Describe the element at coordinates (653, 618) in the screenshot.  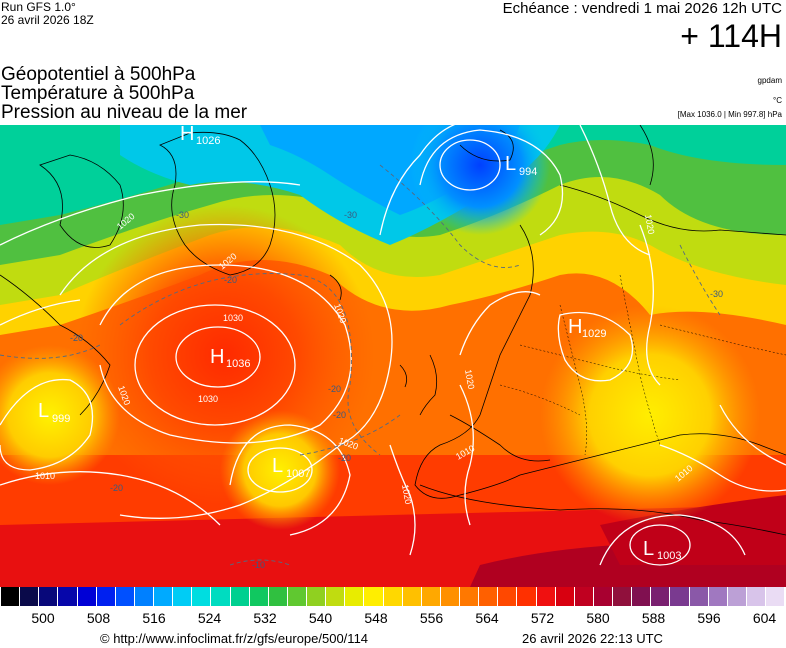
I see `colorbar-tick-label: 588` at that location.